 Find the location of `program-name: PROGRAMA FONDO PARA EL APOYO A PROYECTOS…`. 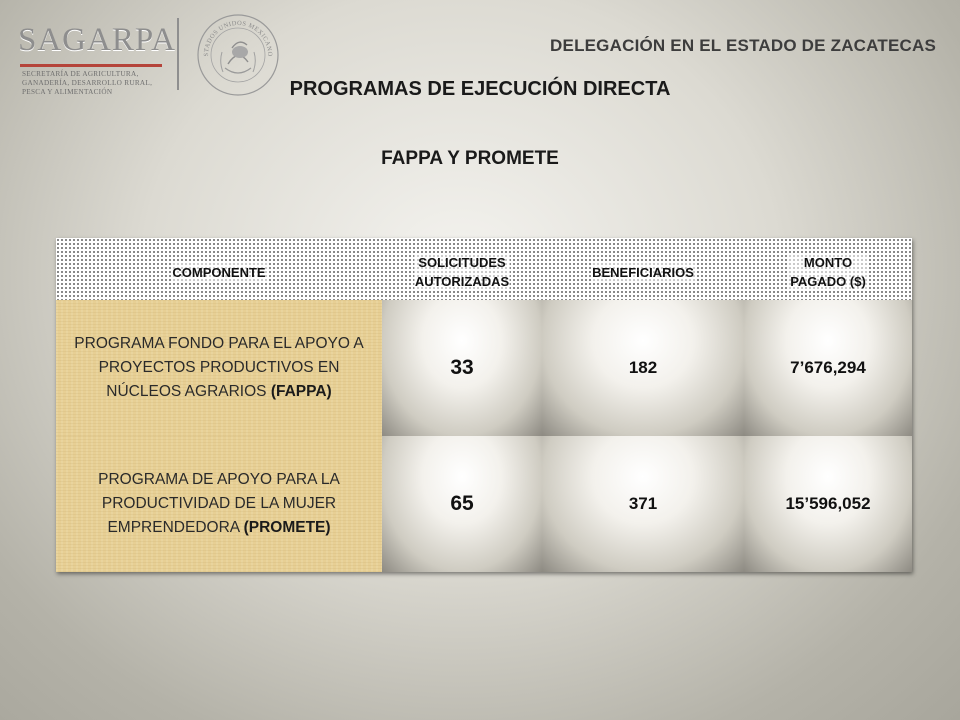

program-name: PROGRAMA FONDO PARA EL APOYO A PROYECTOS… is located at coordinates (219, 367).